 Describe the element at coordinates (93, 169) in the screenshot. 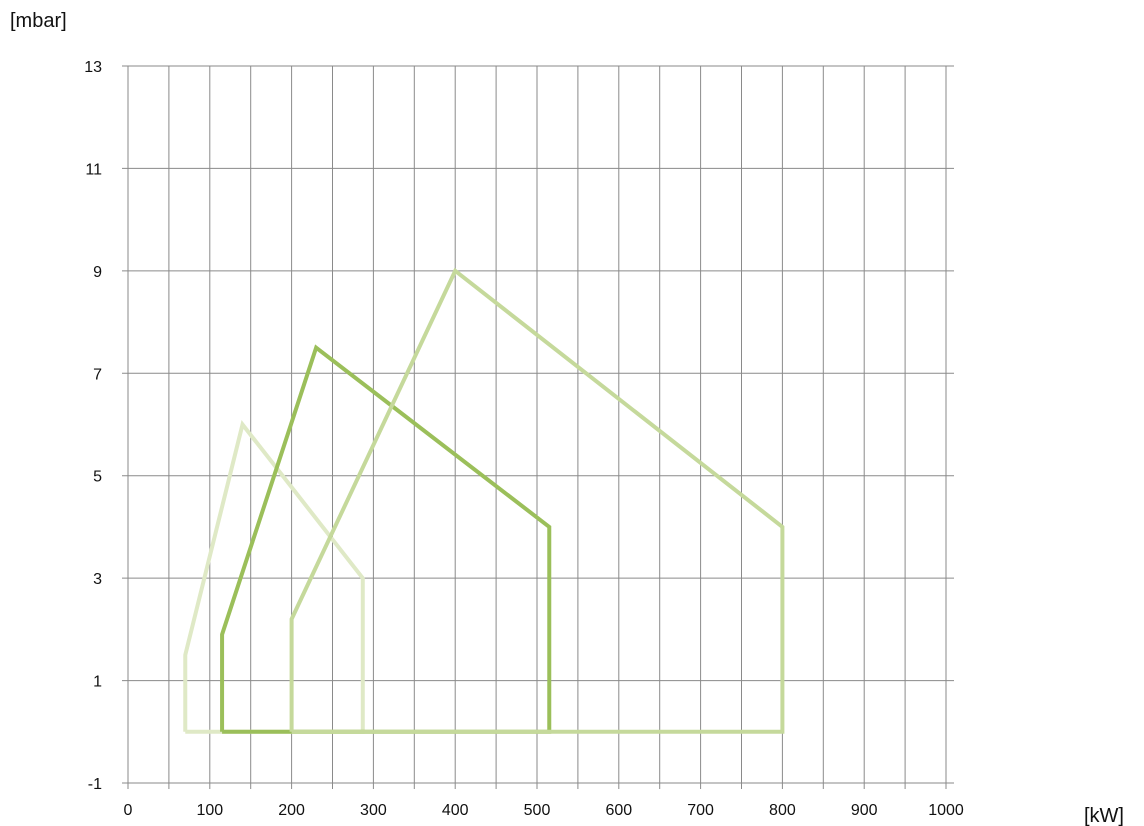

I see `y-tick-label: 11` at that location.